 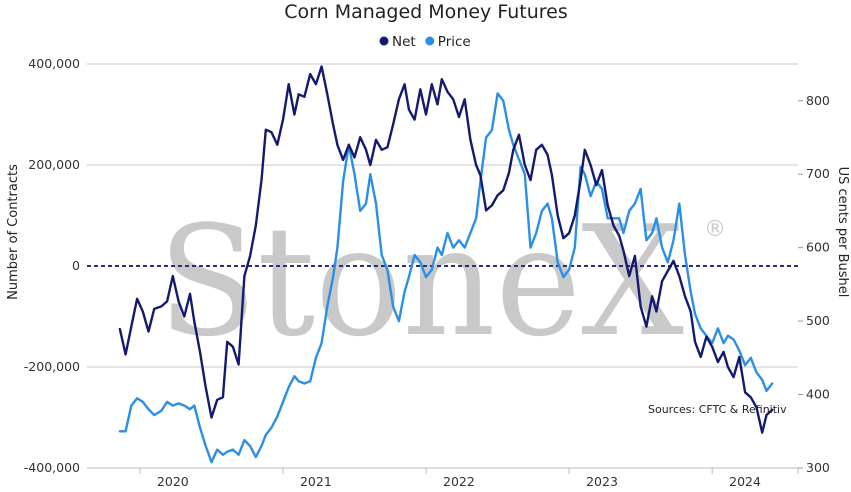 What do you see at coordinates (430, 41) in the screenshot?
I see `legend-marker-price` at bounding box center [430, 41].